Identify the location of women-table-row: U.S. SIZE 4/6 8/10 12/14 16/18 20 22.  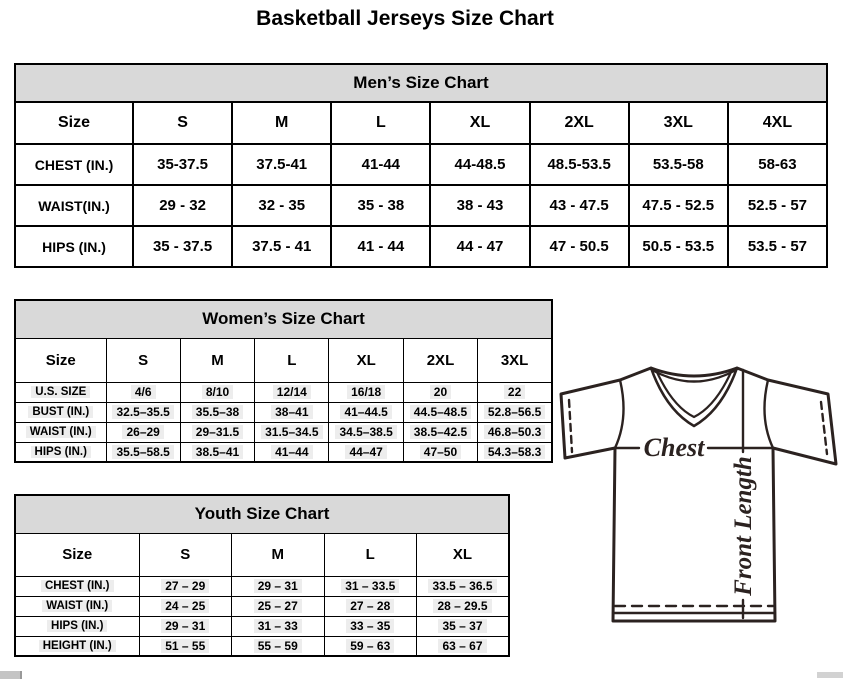
(283, 392).